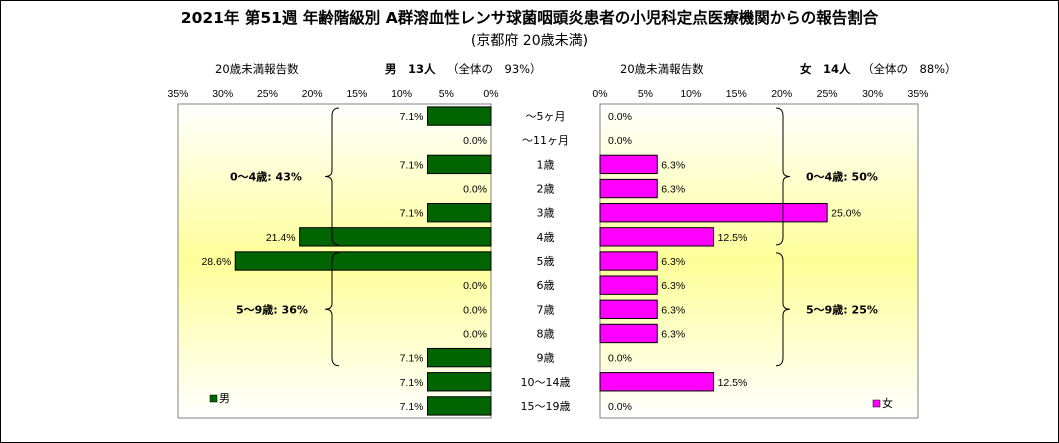 The image size is (1059, 443). I want to click on female-ratio: （全体の 88%）, so click(909, 69).